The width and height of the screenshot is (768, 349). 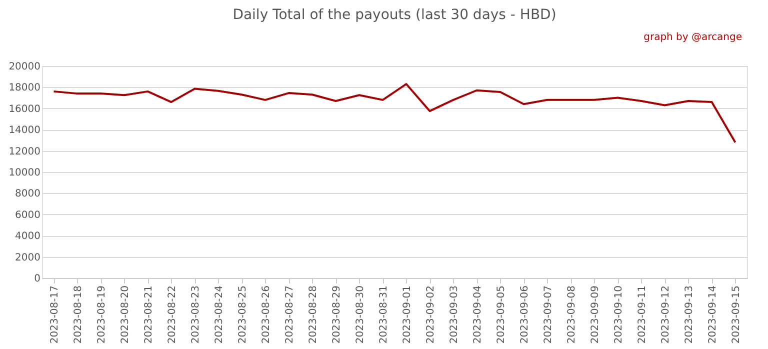 What do you see at coordinates (454, 315) in the screenshot?
I see `x-tick-label: 2023-09-03` at bounding box center [454, 315].